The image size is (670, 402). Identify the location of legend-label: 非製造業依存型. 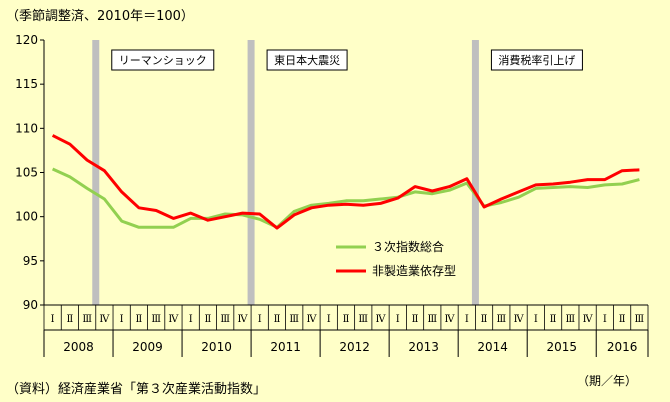
(414, 270).